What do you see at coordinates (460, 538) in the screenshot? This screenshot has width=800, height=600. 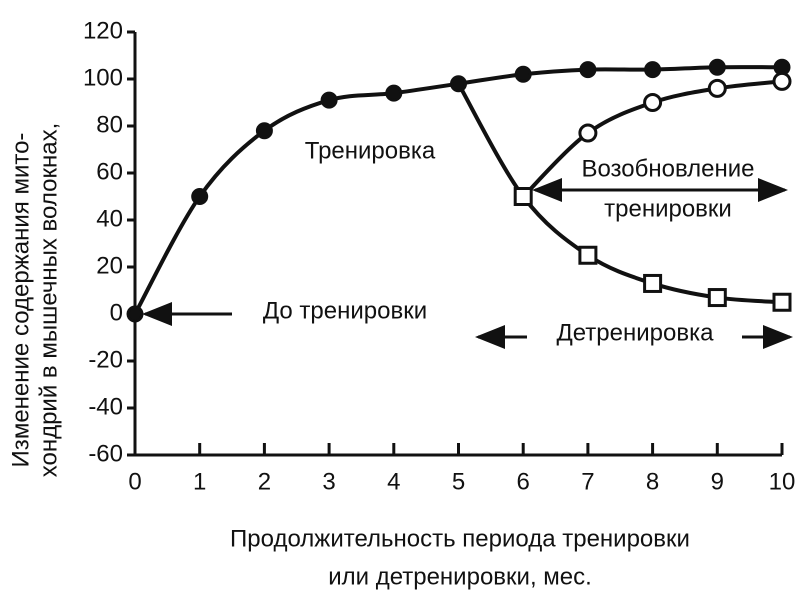 I see `x-label-line: Продолжительность периода тренировки` at bounding box center [460, 538].